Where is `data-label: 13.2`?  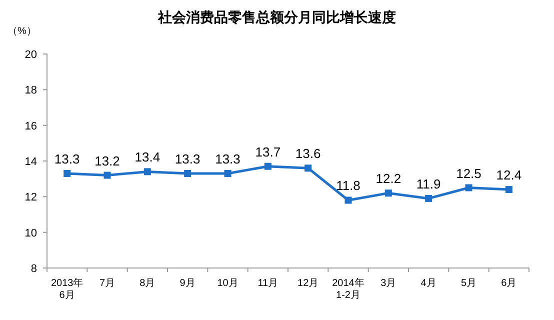
data-label: 13.2 is located at coordinates (107, 160).